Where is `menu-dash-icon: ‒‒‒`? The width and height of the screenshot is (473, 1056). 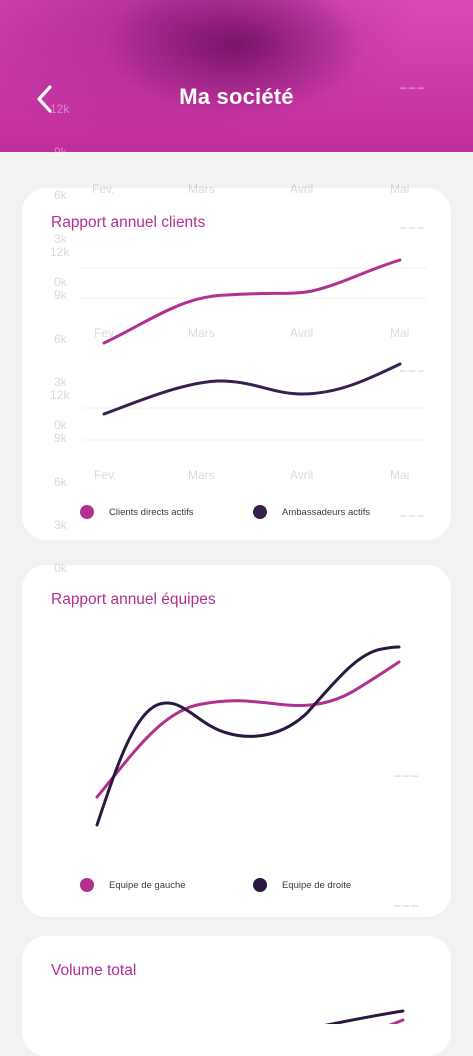
menu-dash-icon: ‒‒‒ is located at coordinates (413, 87).